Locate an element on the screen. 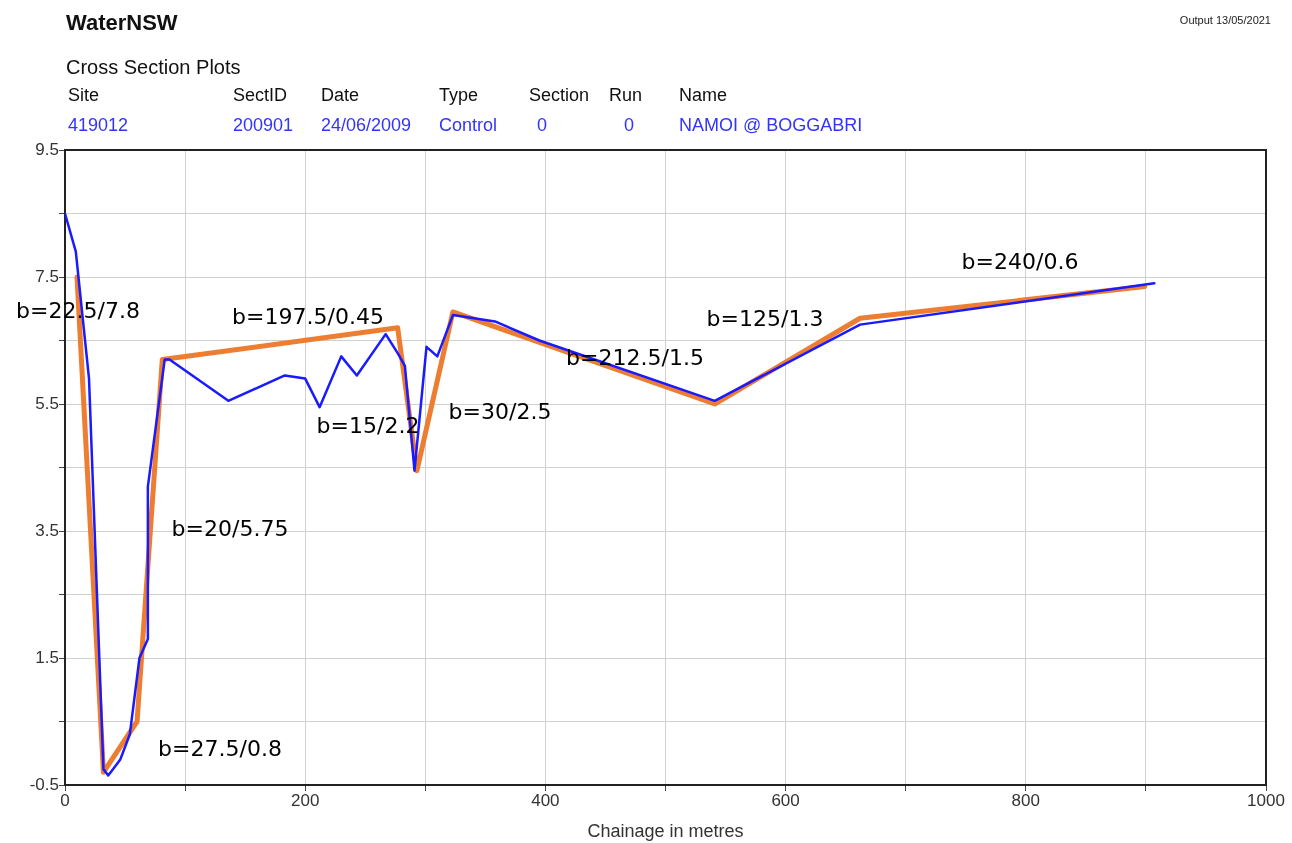  annotation: b=27.5/0.8 is located at coordinates (220, 748).